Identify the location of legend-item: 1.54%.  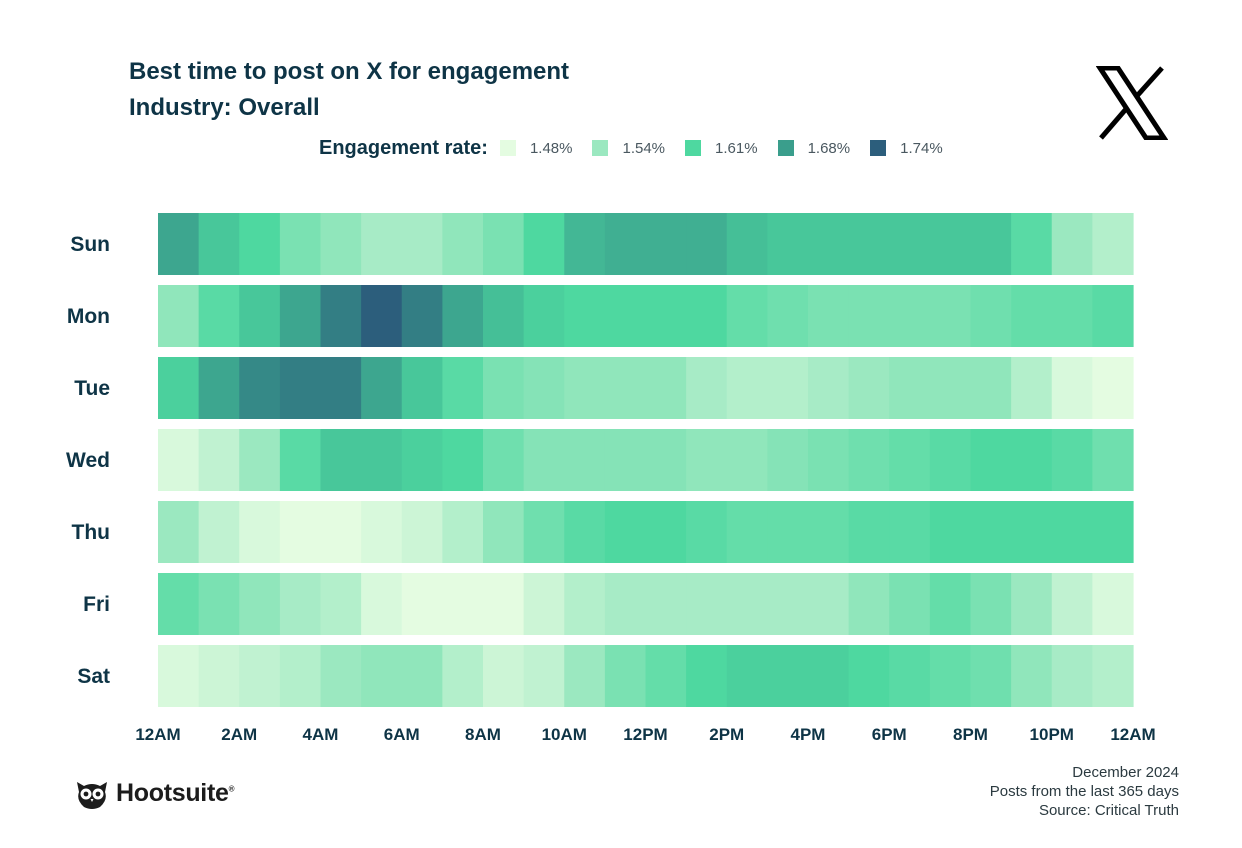
(628, 148).